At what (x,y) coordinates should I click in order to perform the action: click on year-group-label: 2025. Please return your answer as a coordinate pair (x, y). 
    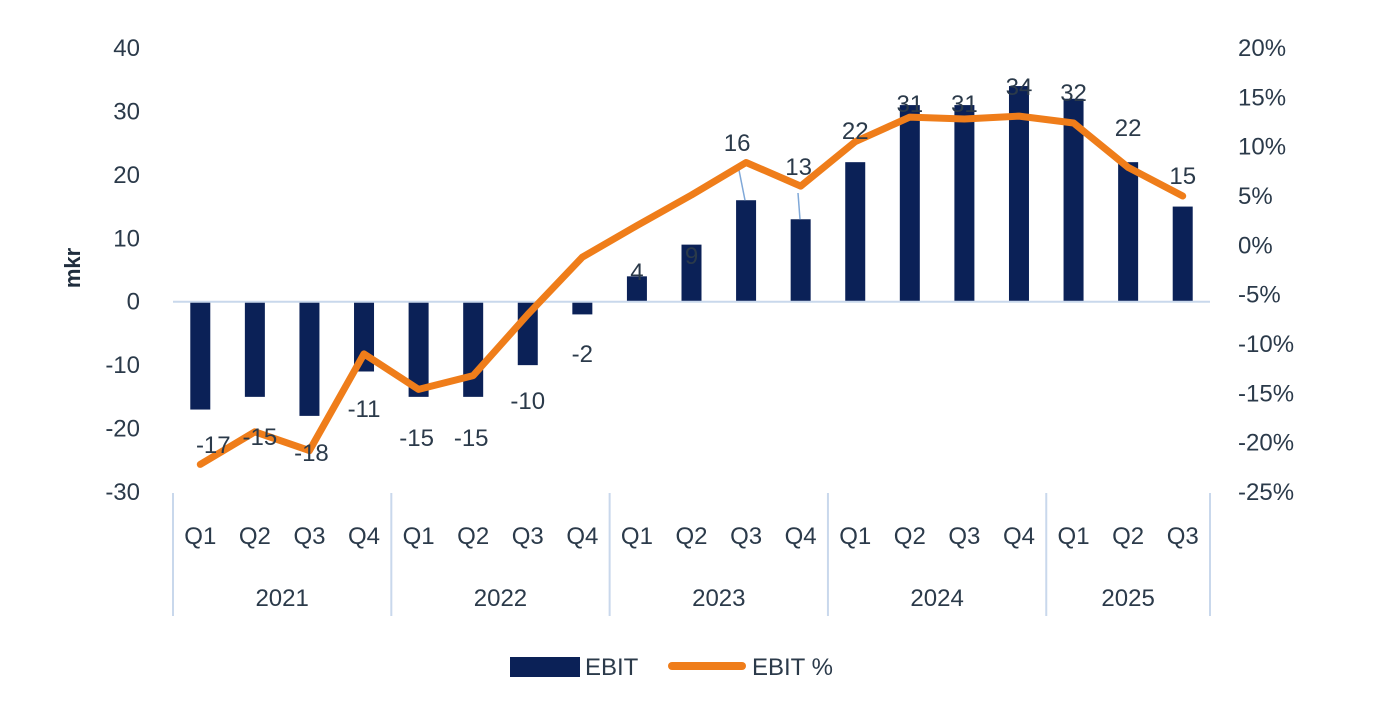
    Looking at the image, I should click on (1127, 598).